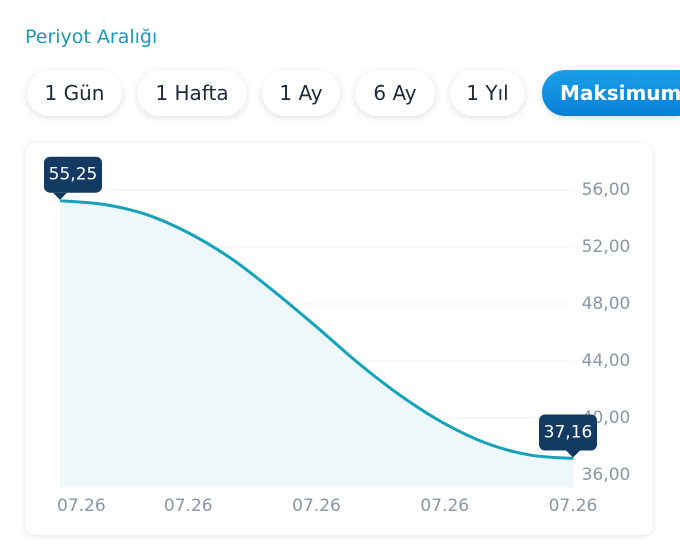 Image resolution: width=680 pixels, height=540 pixels. I want to click on y-tick-label: 44,00, so click(606, 361).